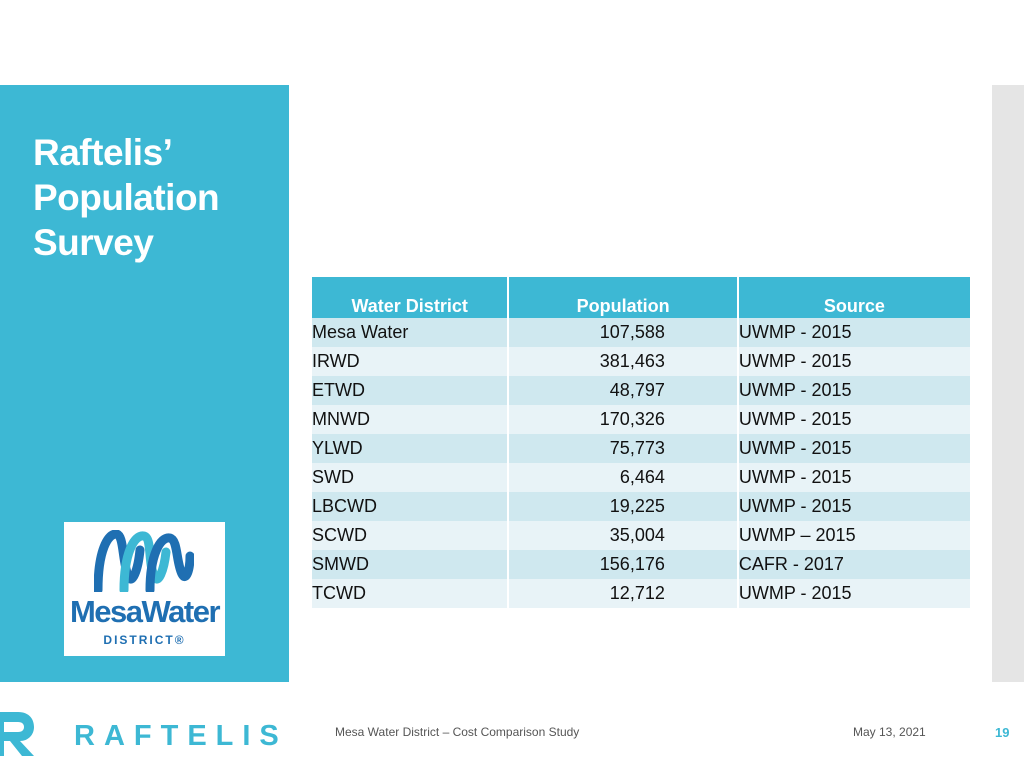  I want to click on cell-population: 19,225, so click(623, 506).